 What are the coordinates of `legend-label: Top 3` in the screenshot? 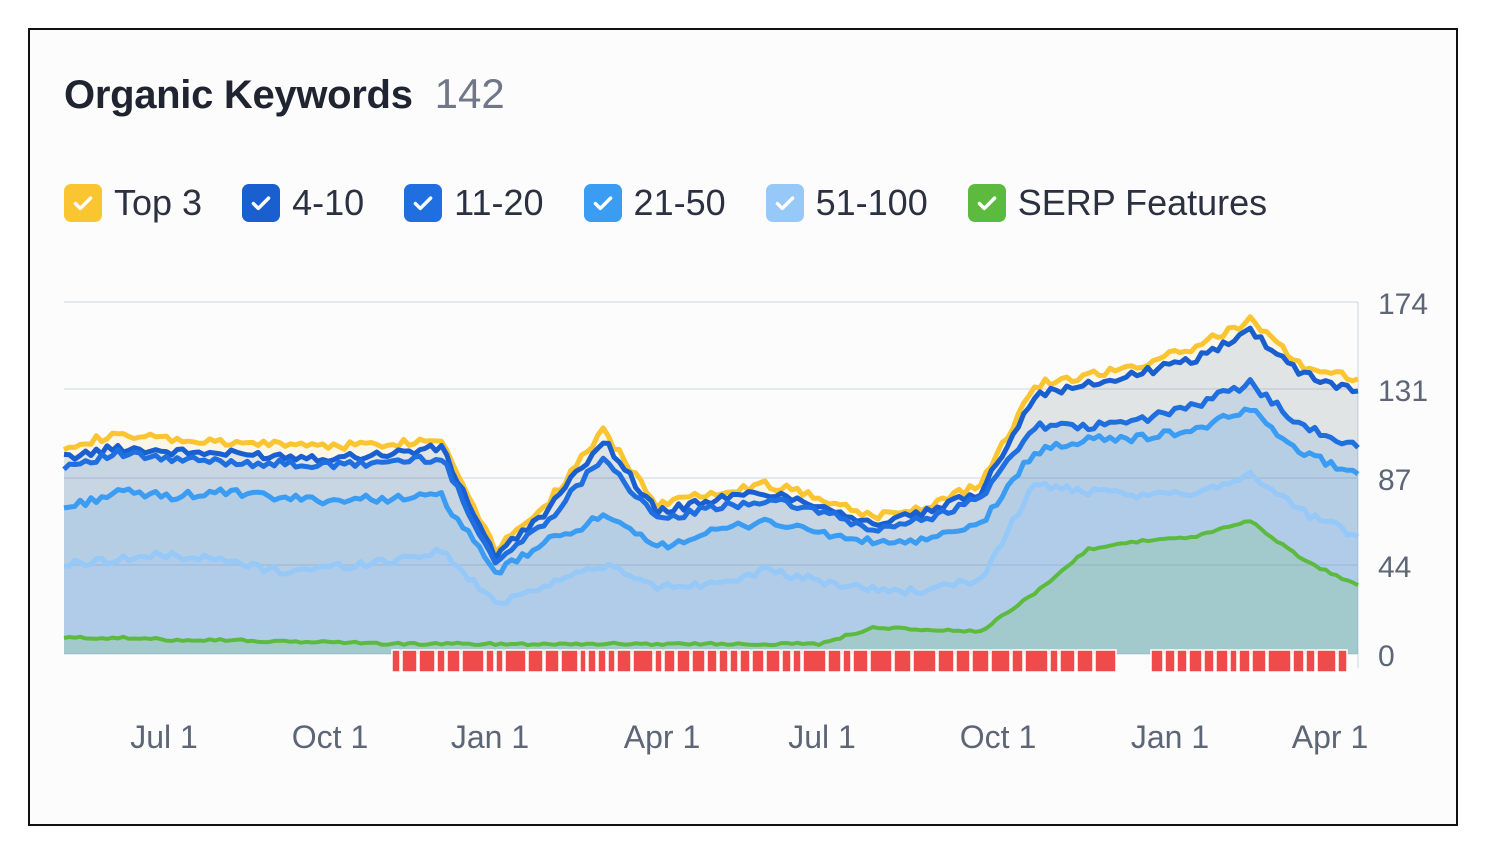 It's located at (158, 202).